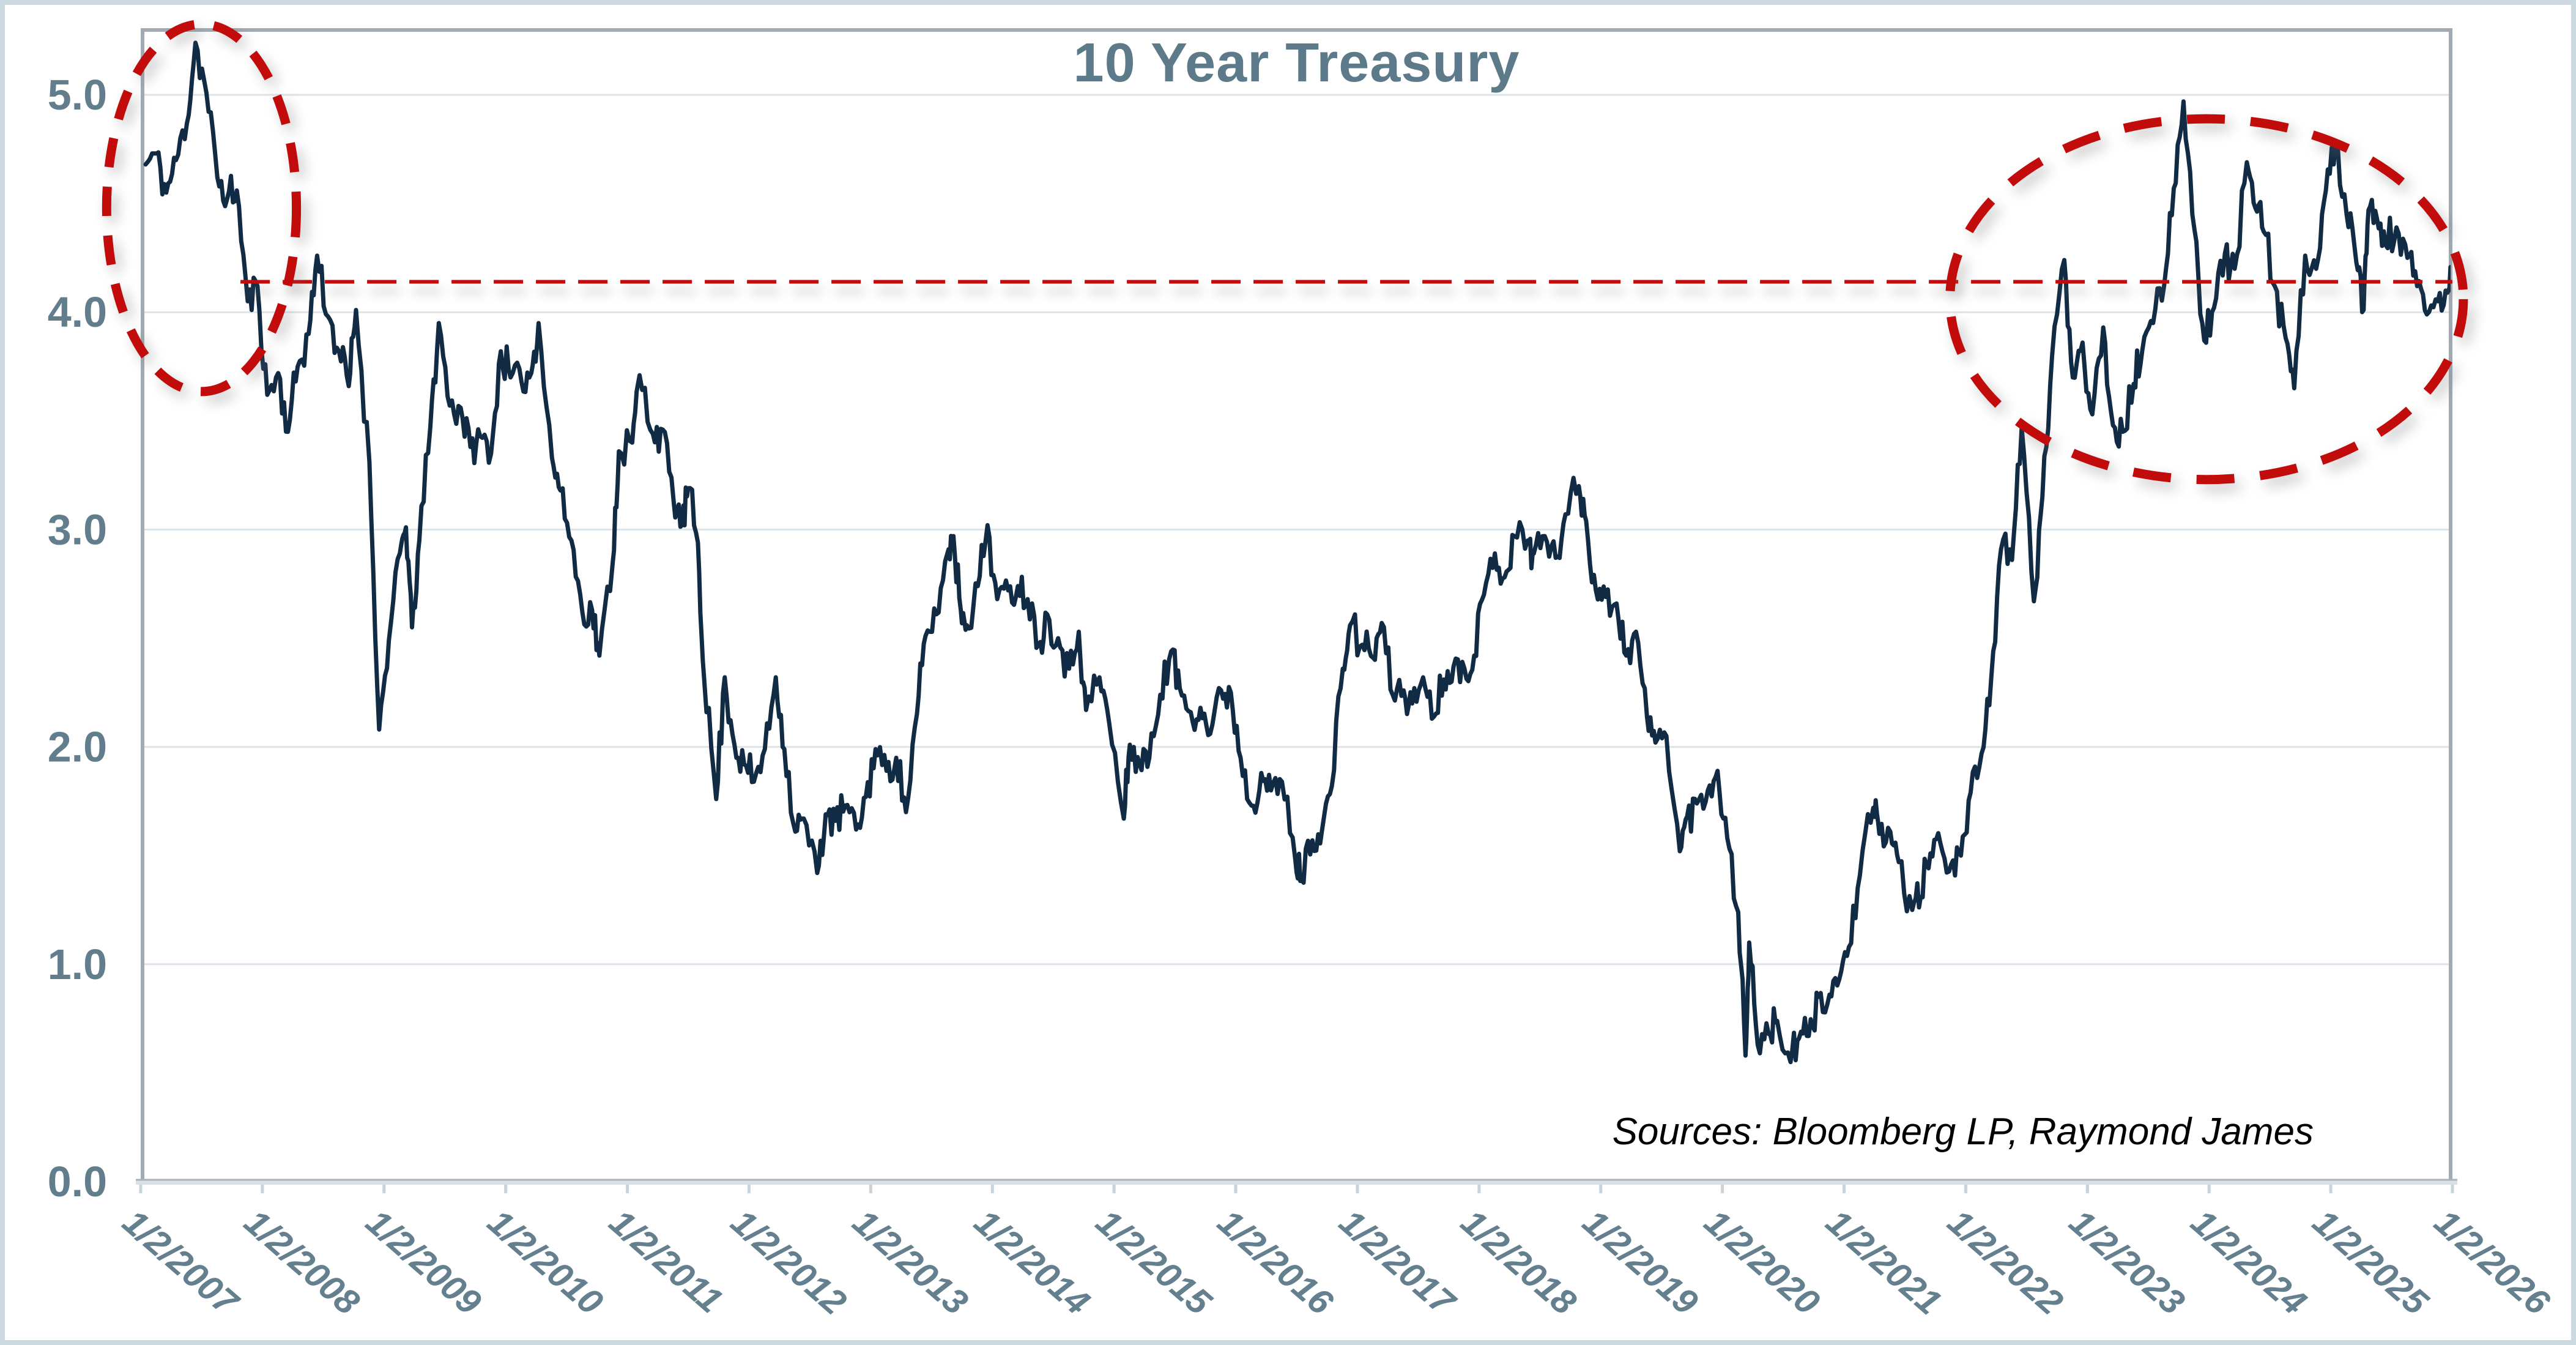 The image size is (2576, 1345). I want to click on x-axis-label-2022: 1/2/2022, so click(2005, 1262).